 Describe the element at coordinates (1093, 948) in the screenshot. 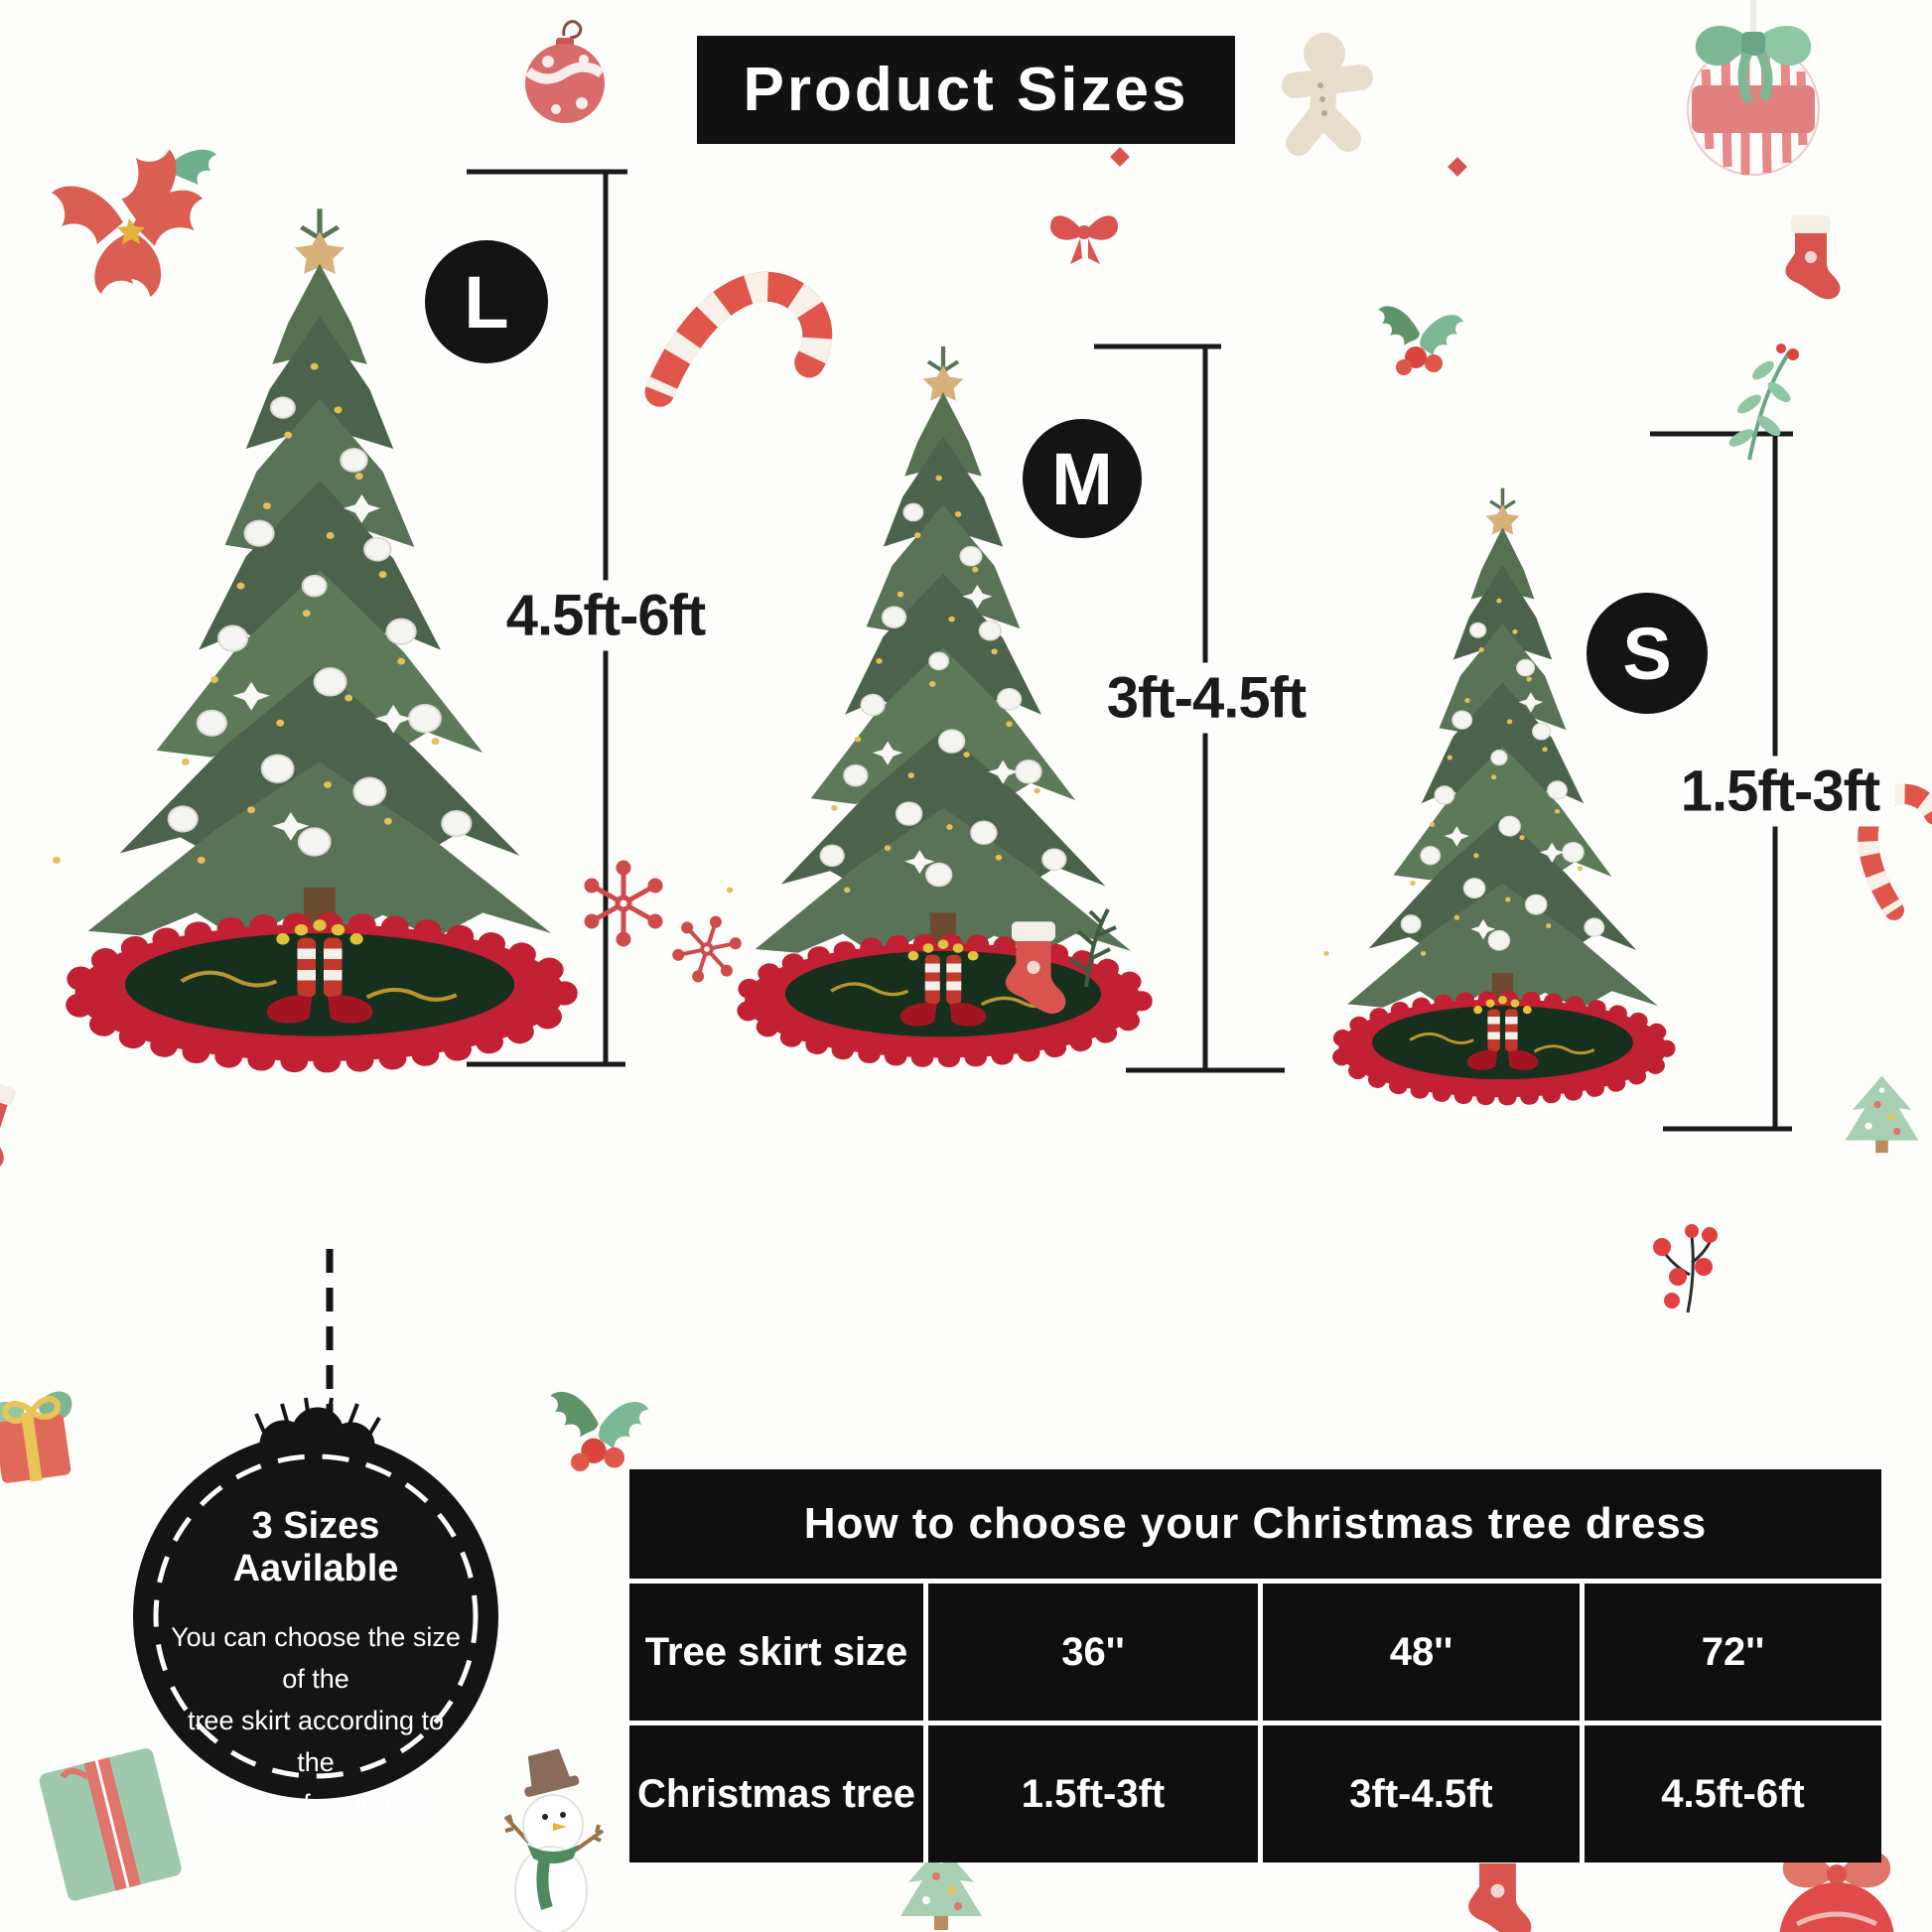

I see `pine-needle-sprig` at that location.